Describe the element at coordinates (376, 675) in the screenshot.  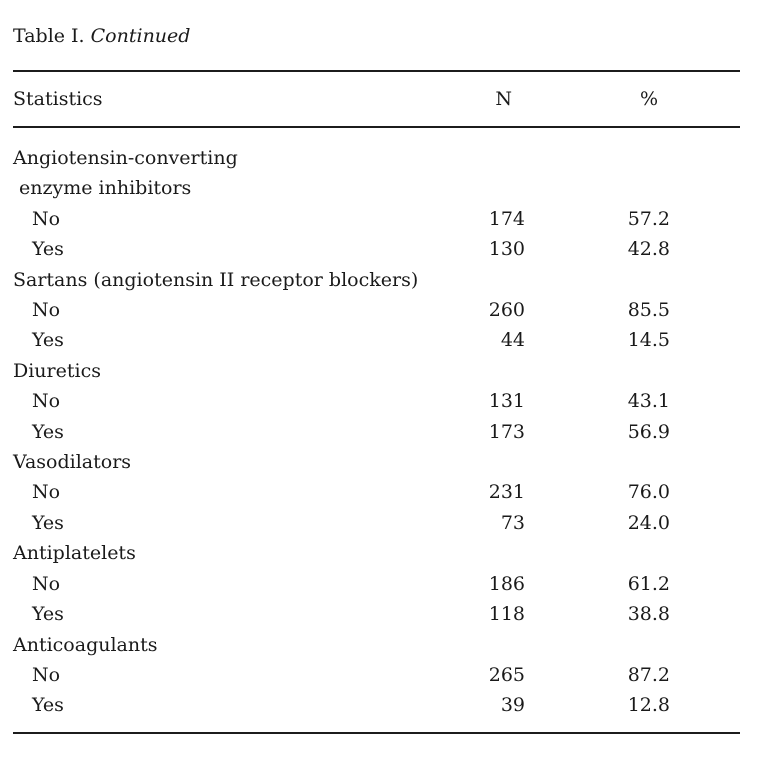
I see `table-row: No 265 87.2` at that location.